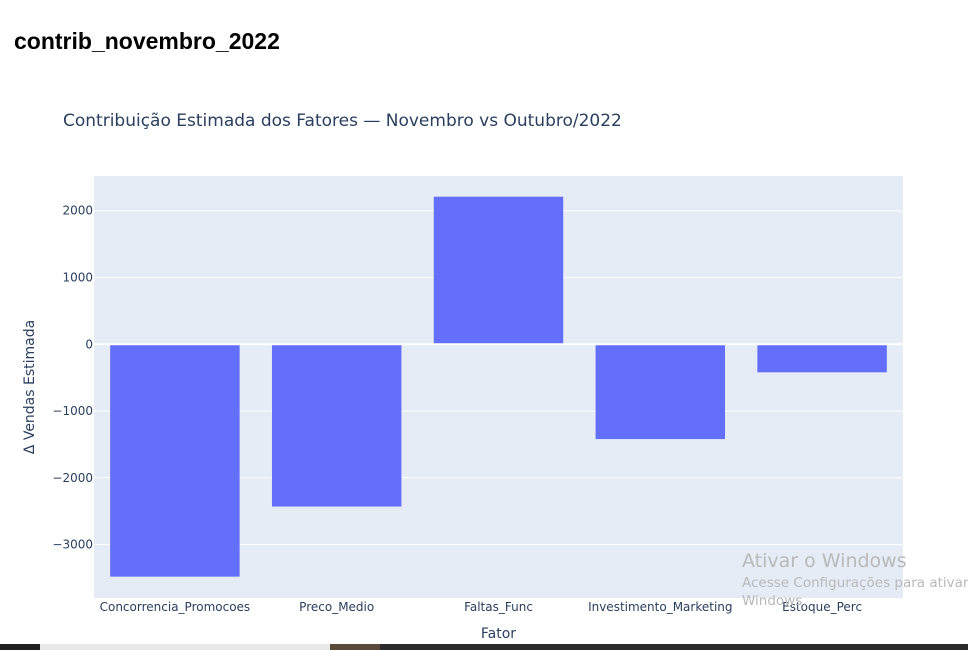  What do you see at coordinates (821, 358) in the screenshot?
I see `bar-estoque-perc` at bounding box center [821, 358].